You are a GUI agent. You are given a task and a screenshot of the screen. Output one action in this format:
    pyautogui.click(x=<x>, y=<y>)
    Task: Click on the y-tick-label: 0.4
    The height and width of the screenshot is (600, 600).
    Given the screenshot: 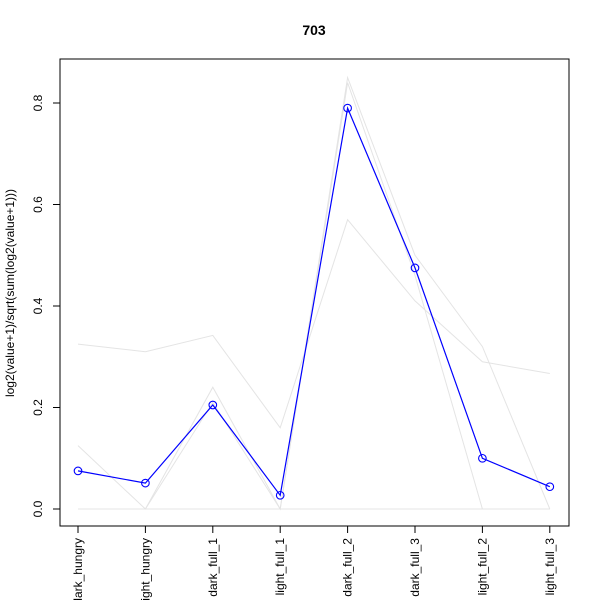 What is the action you would take?
    pyautogui.click(x=38, y=305)
    